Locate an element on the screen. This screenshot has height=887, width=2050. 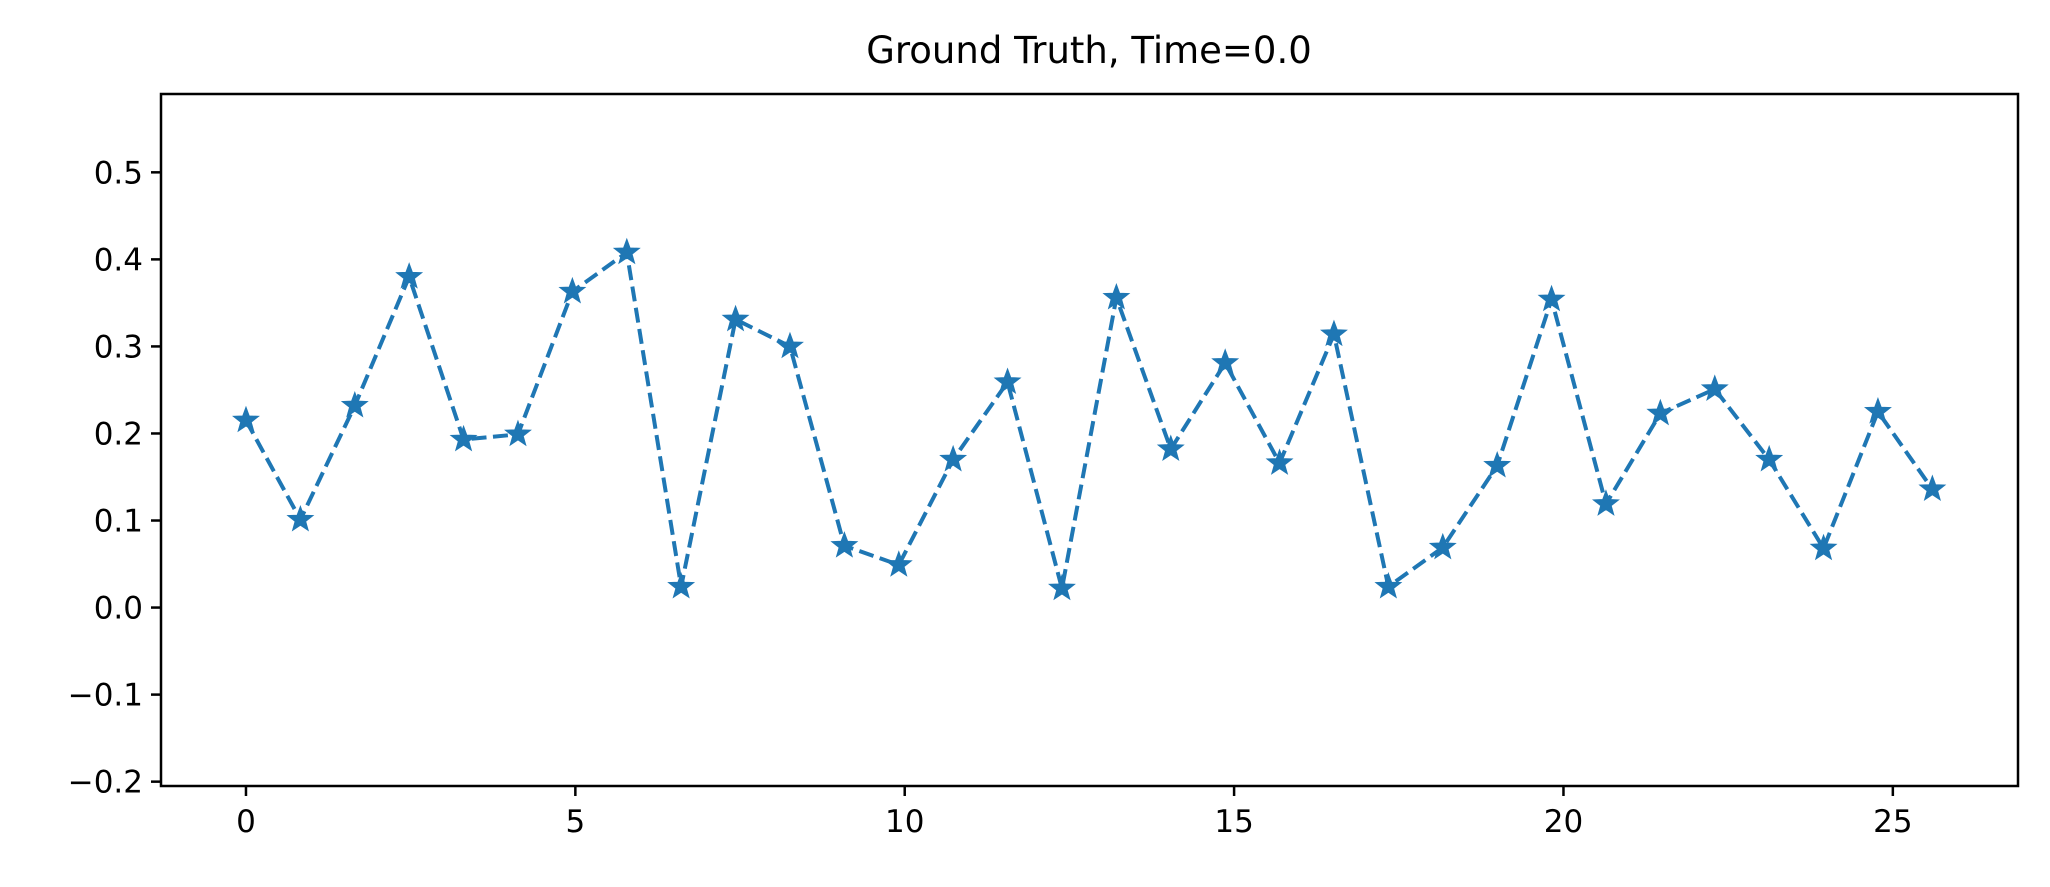
y-tick-label: −0.2 is located at coordinates (105, 783).